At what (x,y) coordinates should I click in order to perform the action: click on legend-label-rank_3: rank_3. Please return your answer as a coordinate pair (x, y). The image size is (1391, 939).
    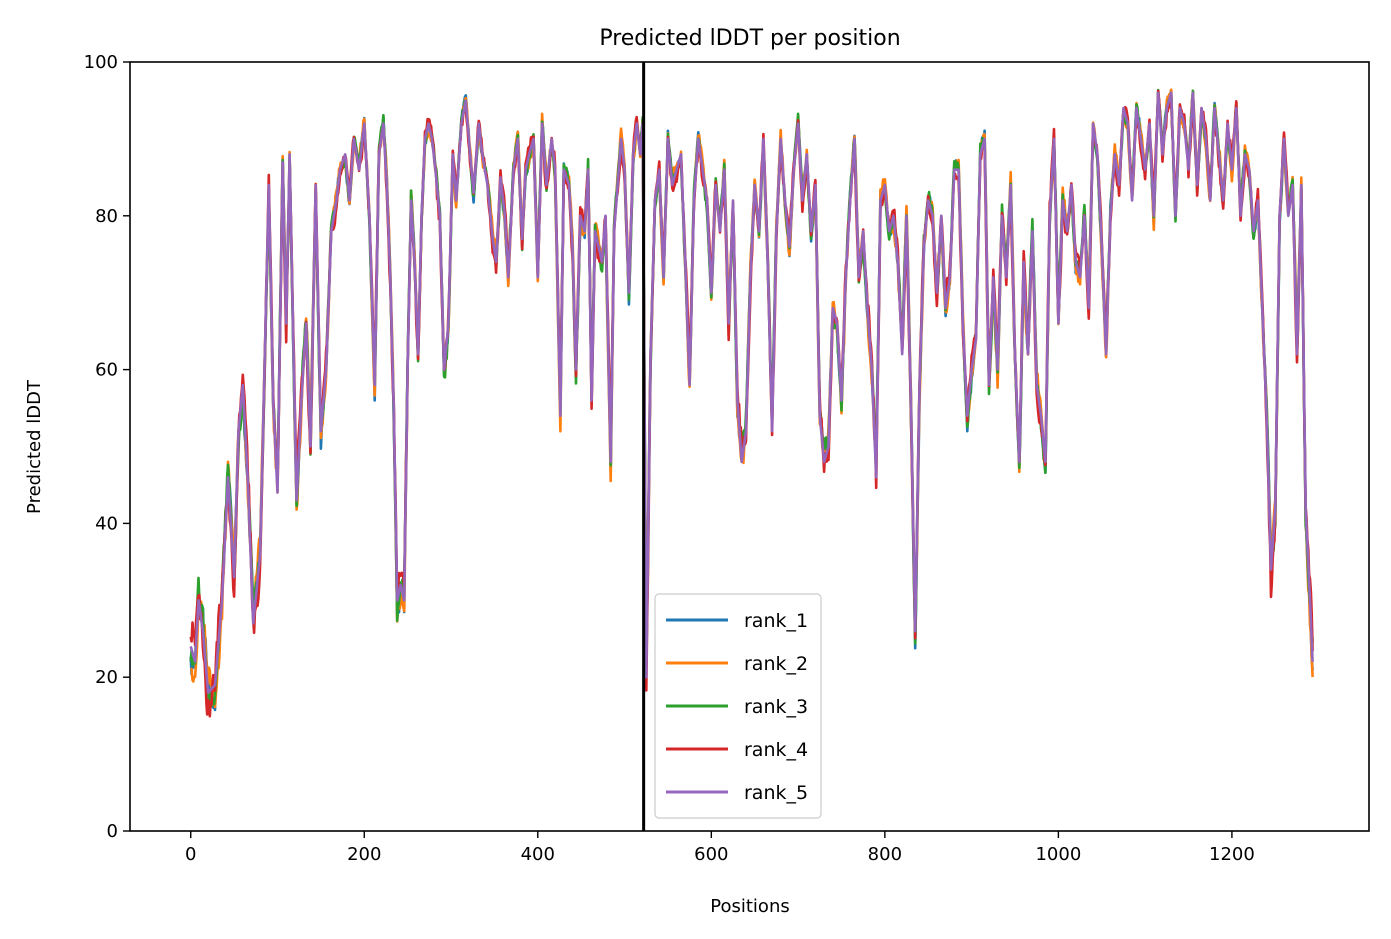
    Looking at the image, I should click on (776, 707).